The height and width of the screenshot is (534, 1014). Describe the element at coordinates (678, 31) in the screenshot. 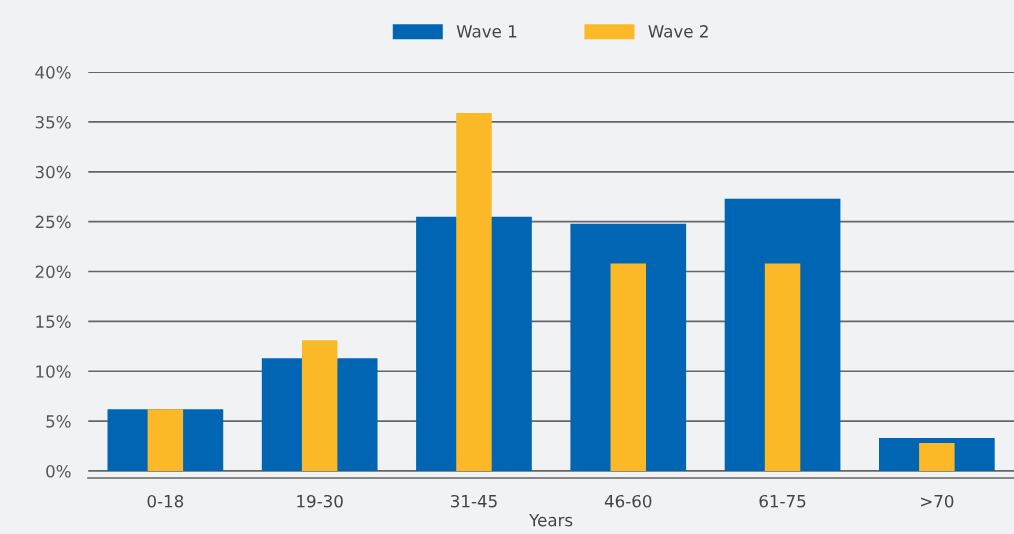

I see `legend-label: Wave 2` at that location.